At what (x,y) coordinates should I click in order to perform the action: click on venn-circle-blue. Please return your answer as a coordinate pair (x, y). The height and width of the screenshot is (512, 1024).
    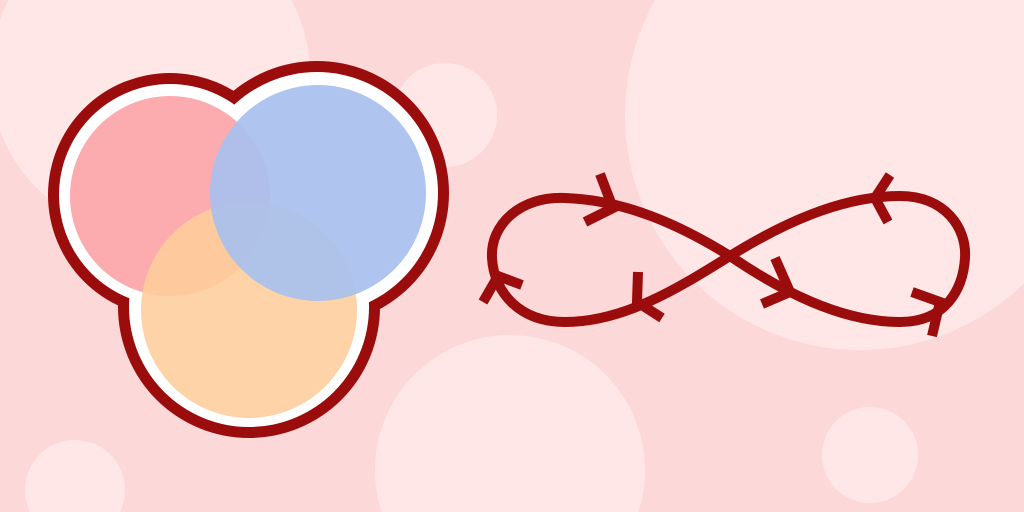
    Looking at the image, I should click on (318, 193).